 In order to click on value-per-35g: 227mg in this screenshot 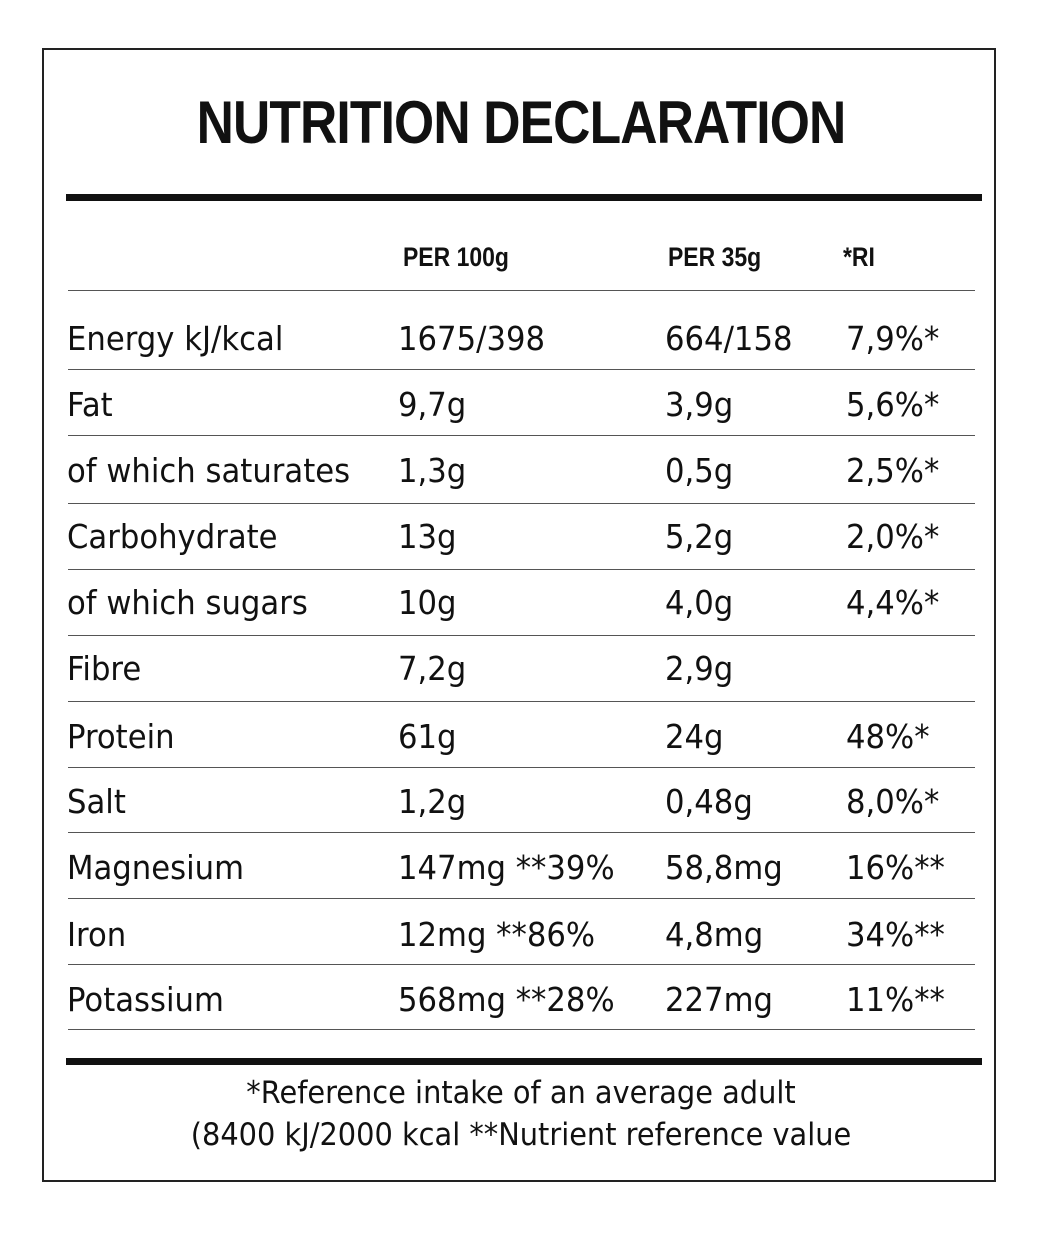, I will do `click(719, 999)`.